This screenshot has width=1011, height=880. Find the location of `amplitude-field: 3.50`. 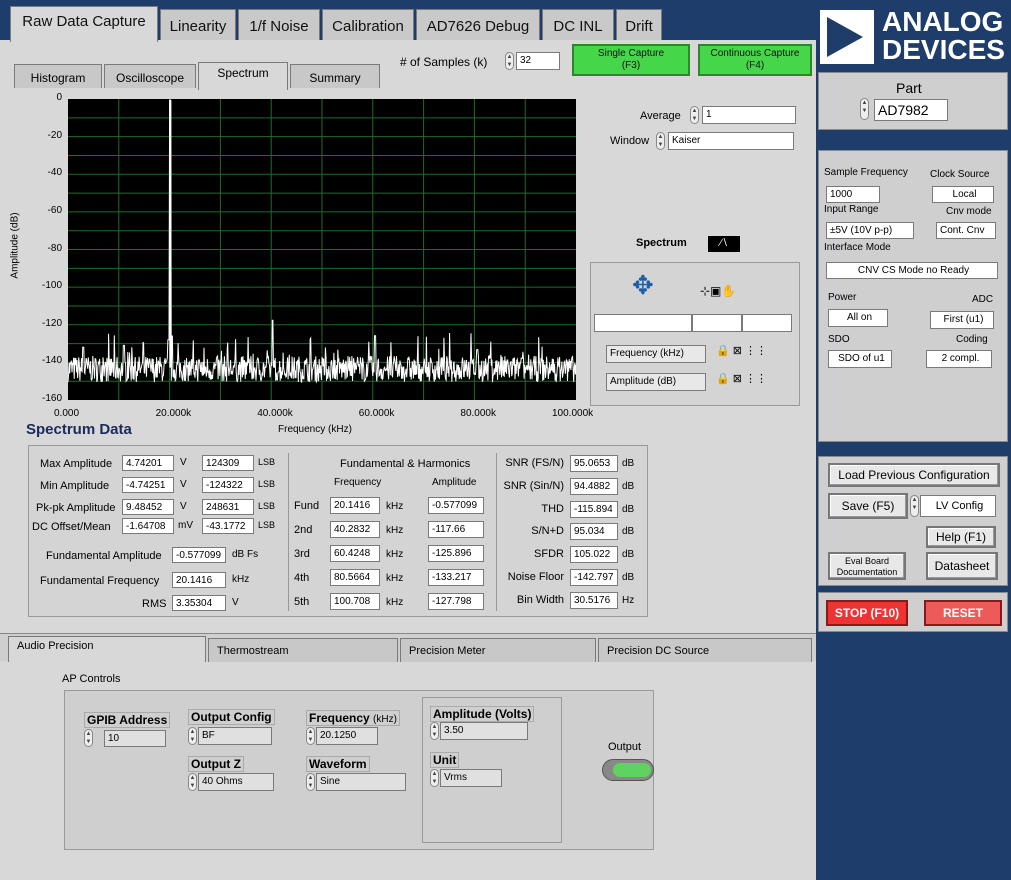

amplitude-field: 3.50 is located at coordinates (484, 731).